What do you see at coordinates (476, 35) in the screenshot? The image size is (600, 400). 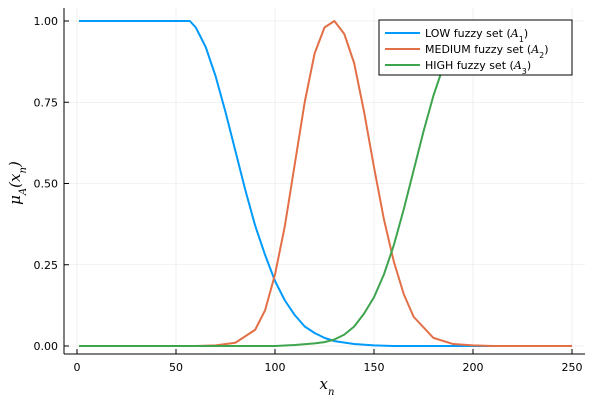 I see `legend-label-1: LOW fuzzy set (A1)` at bounding box center [476, 35].